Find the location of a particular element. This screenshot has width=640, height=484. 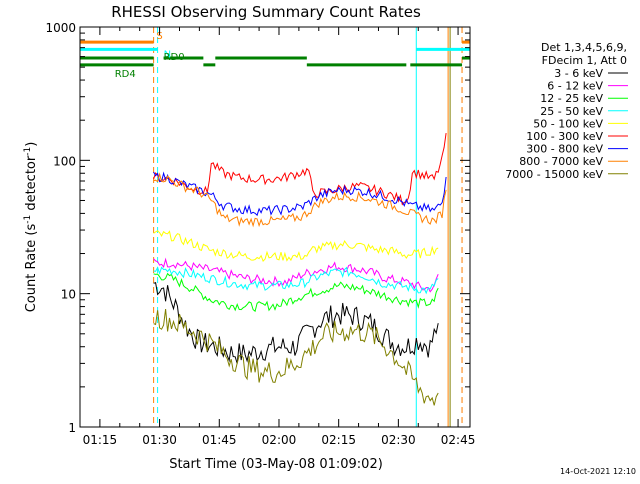

legend-entry-label: 3 - 6 keV is located at coordinates (578, 73).